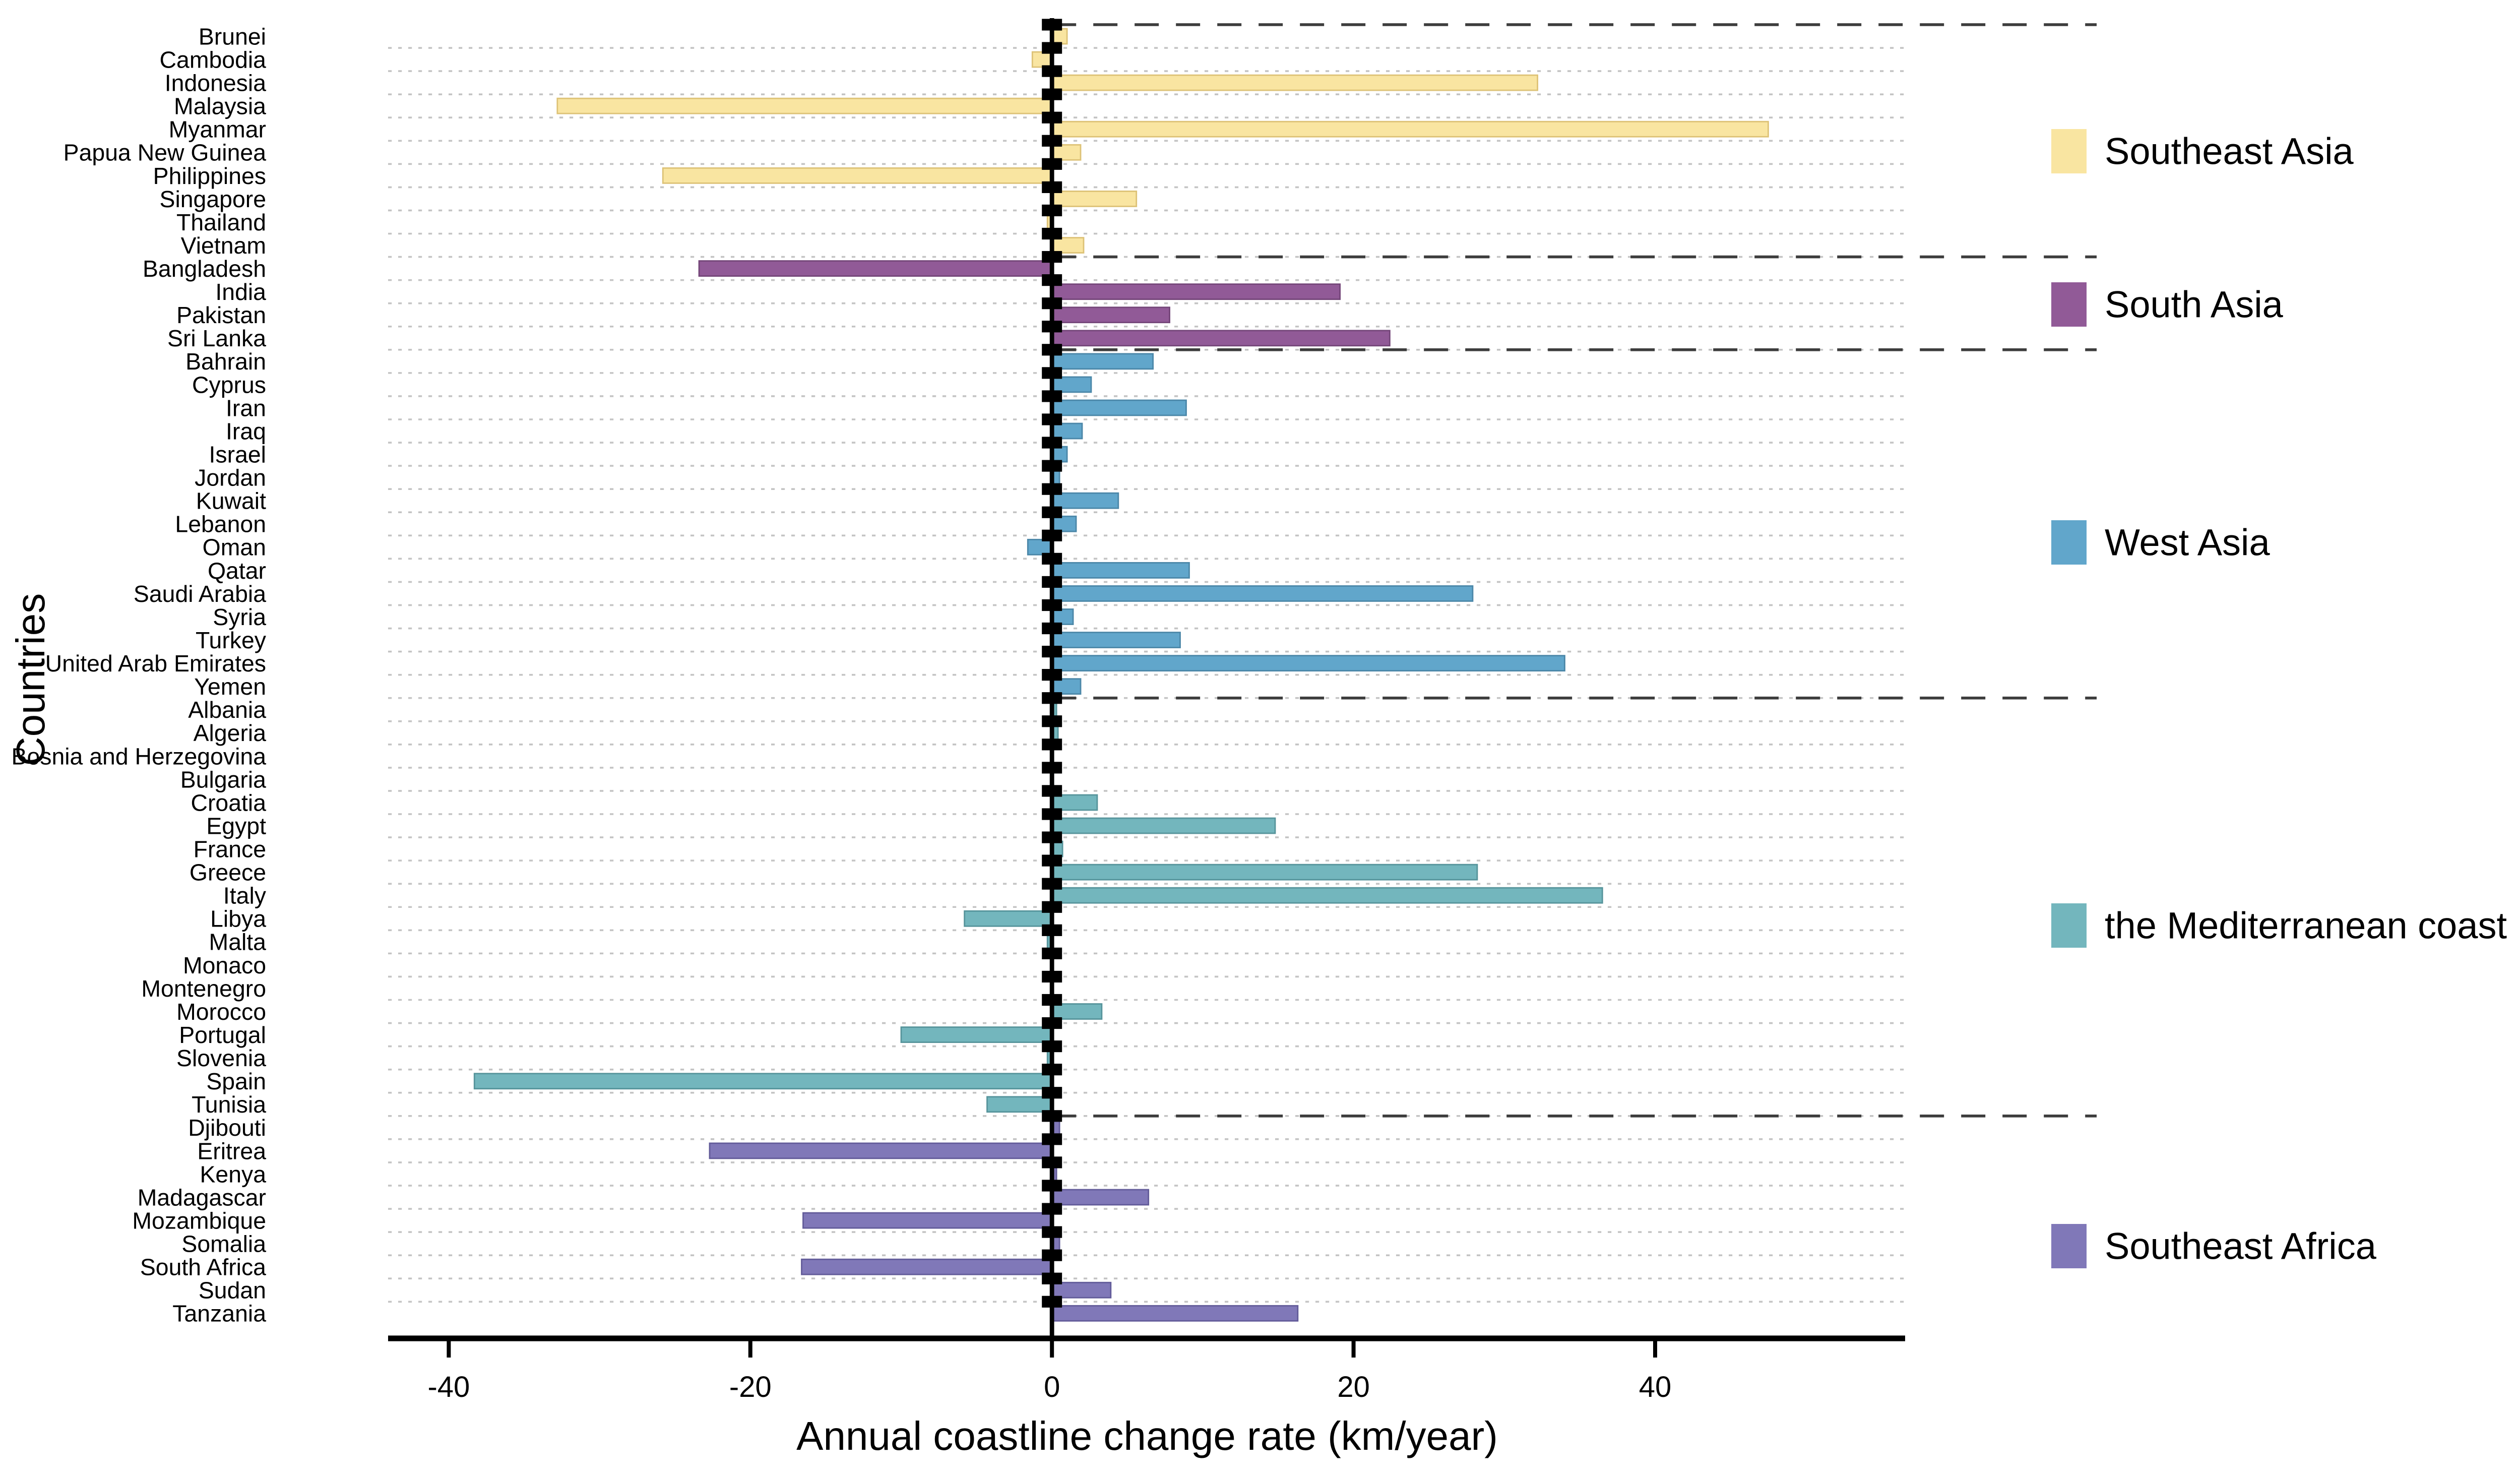 The width and height of the screenshot is (2520, 1476). I want to click on bar-spain, so click(763, 1081).